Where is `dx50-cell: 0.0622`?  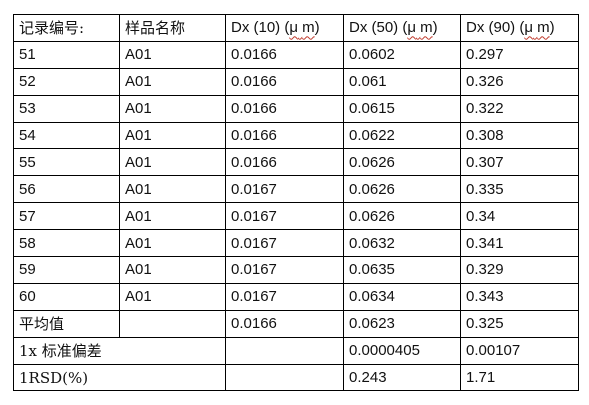
dx50-cell: 0.0622 is located at coordinates (402, 135).